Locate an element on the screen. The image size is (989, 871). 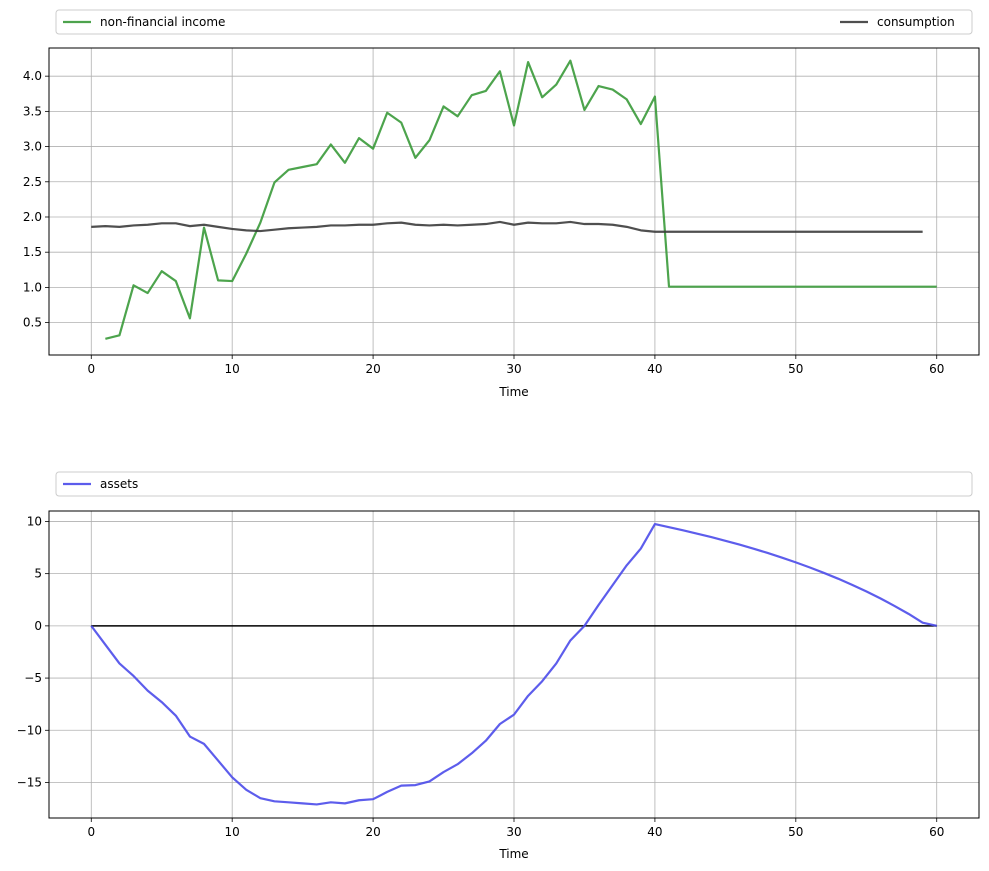
y-tick-label: 4.0 is located at coordinates (32, 76).